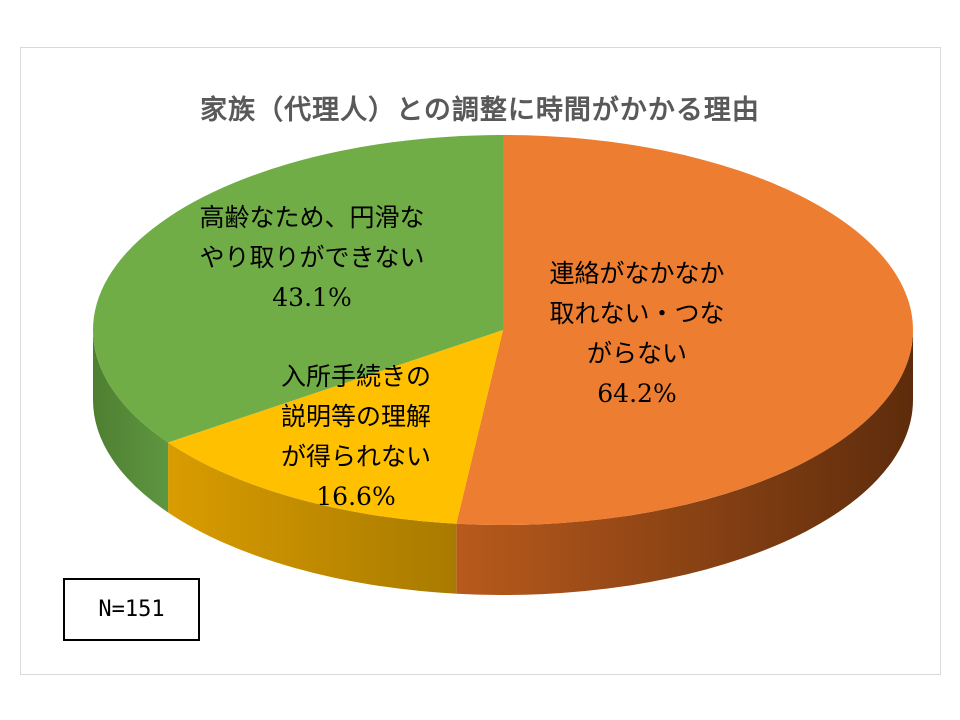 The image size is (960, 720). I want to click on slice-label: 連絡がなかなか取れない・つながらない 64.2%, so click(636, 333).